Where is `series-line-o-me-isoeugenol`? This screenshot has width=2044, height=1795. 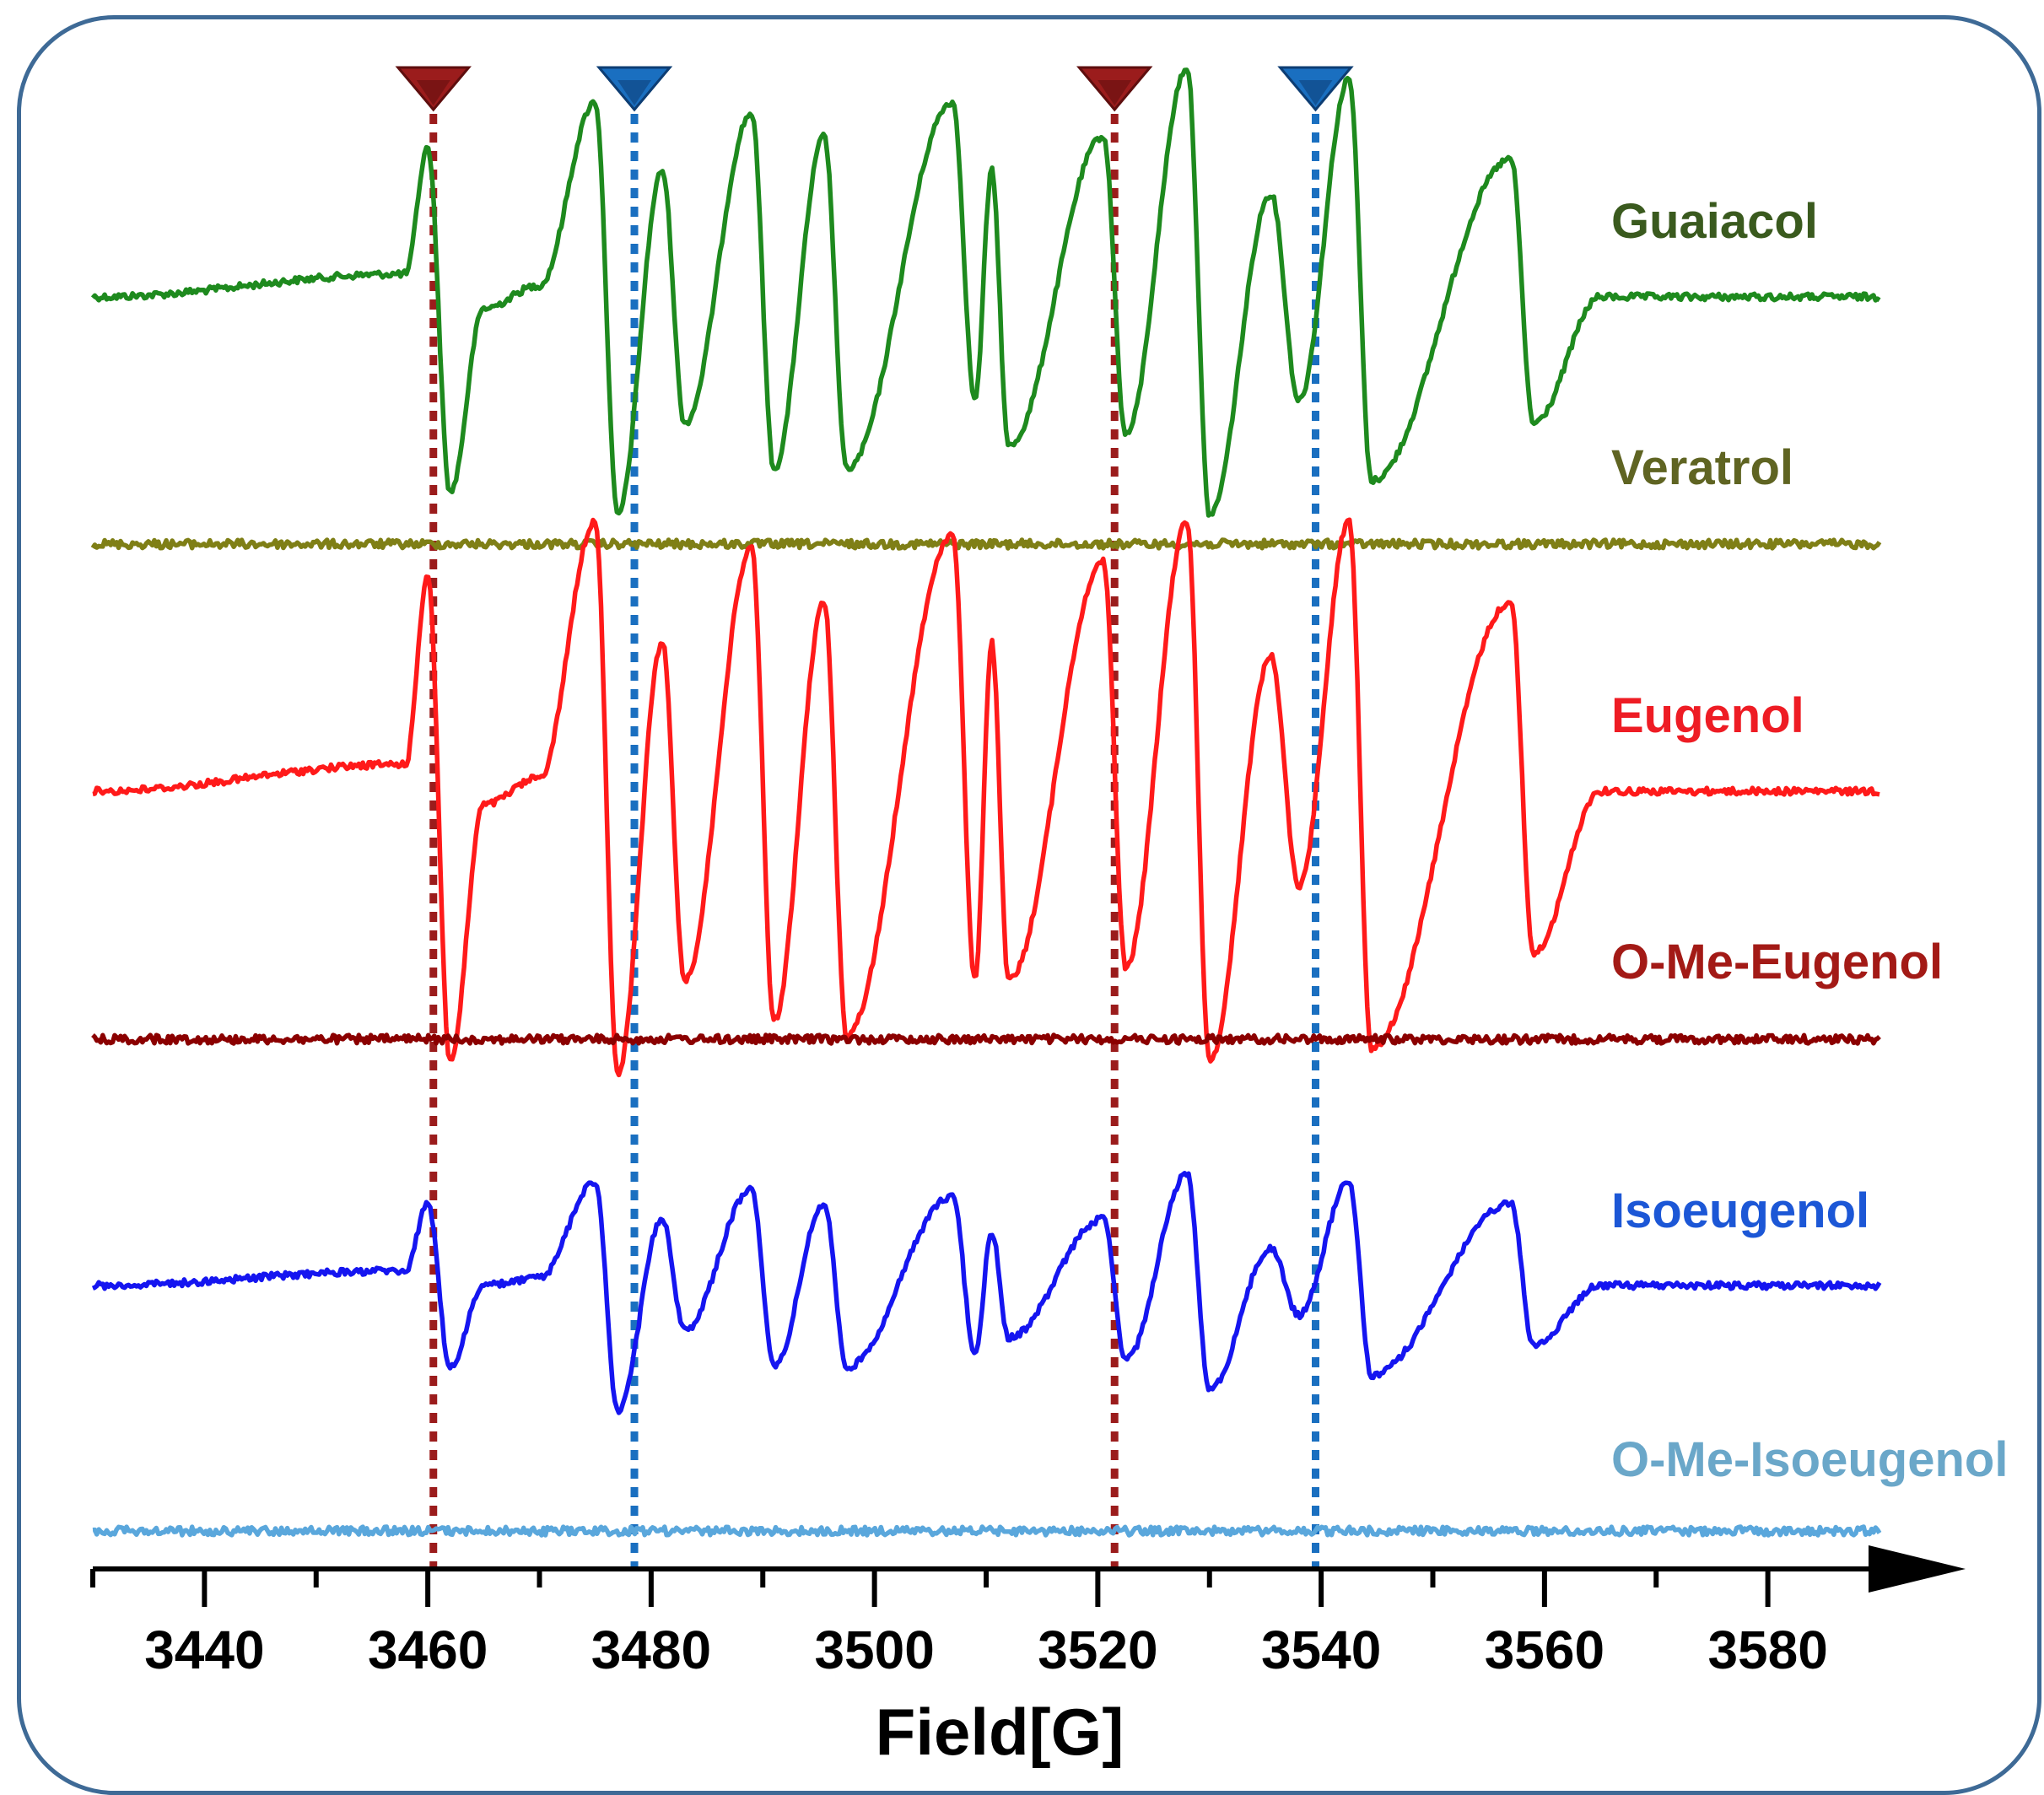 series-line-o-me-isoeugenol is located at coordinates (987, 1531).